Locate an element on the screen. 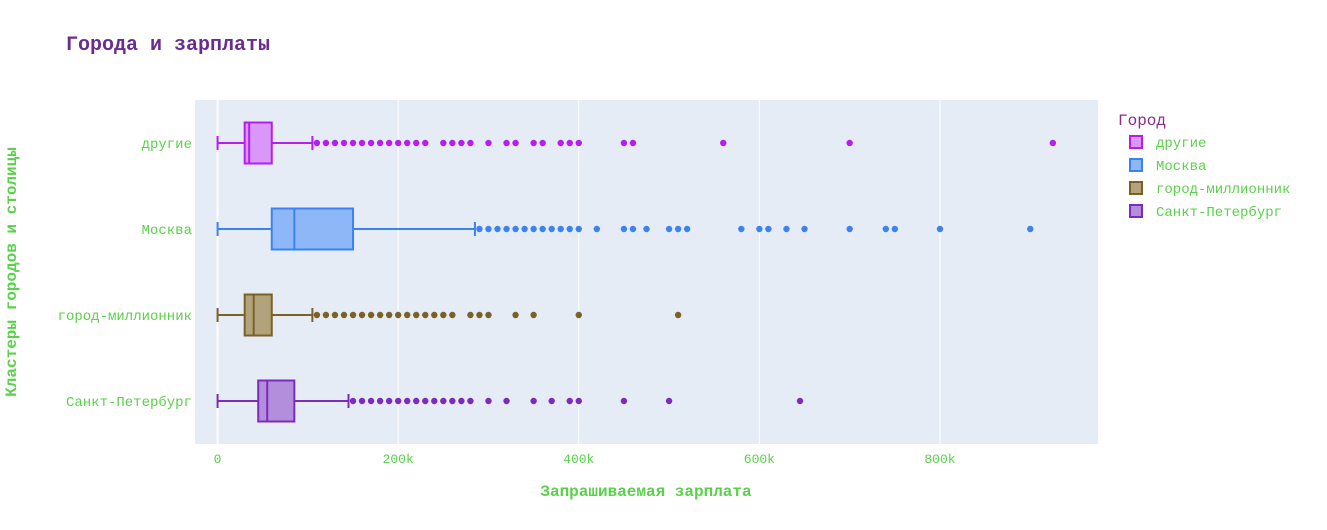  x-tick-label: 800k is located at coordinates (939, 459).